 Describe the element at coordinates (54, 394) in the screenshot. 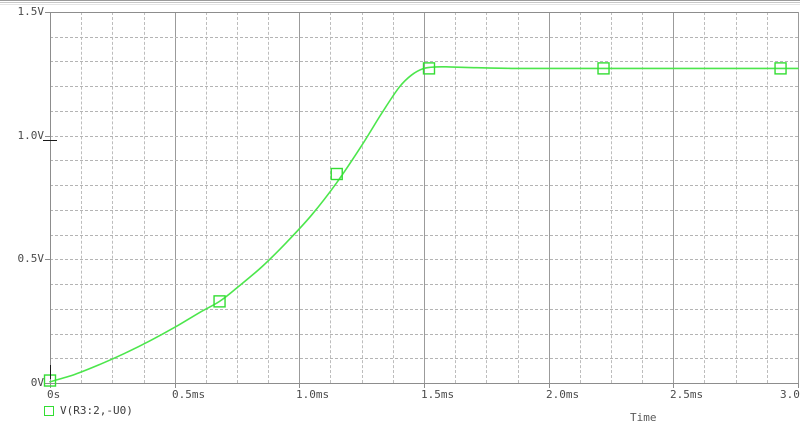

I see `x-axis-tick-label: 0s` at that location.